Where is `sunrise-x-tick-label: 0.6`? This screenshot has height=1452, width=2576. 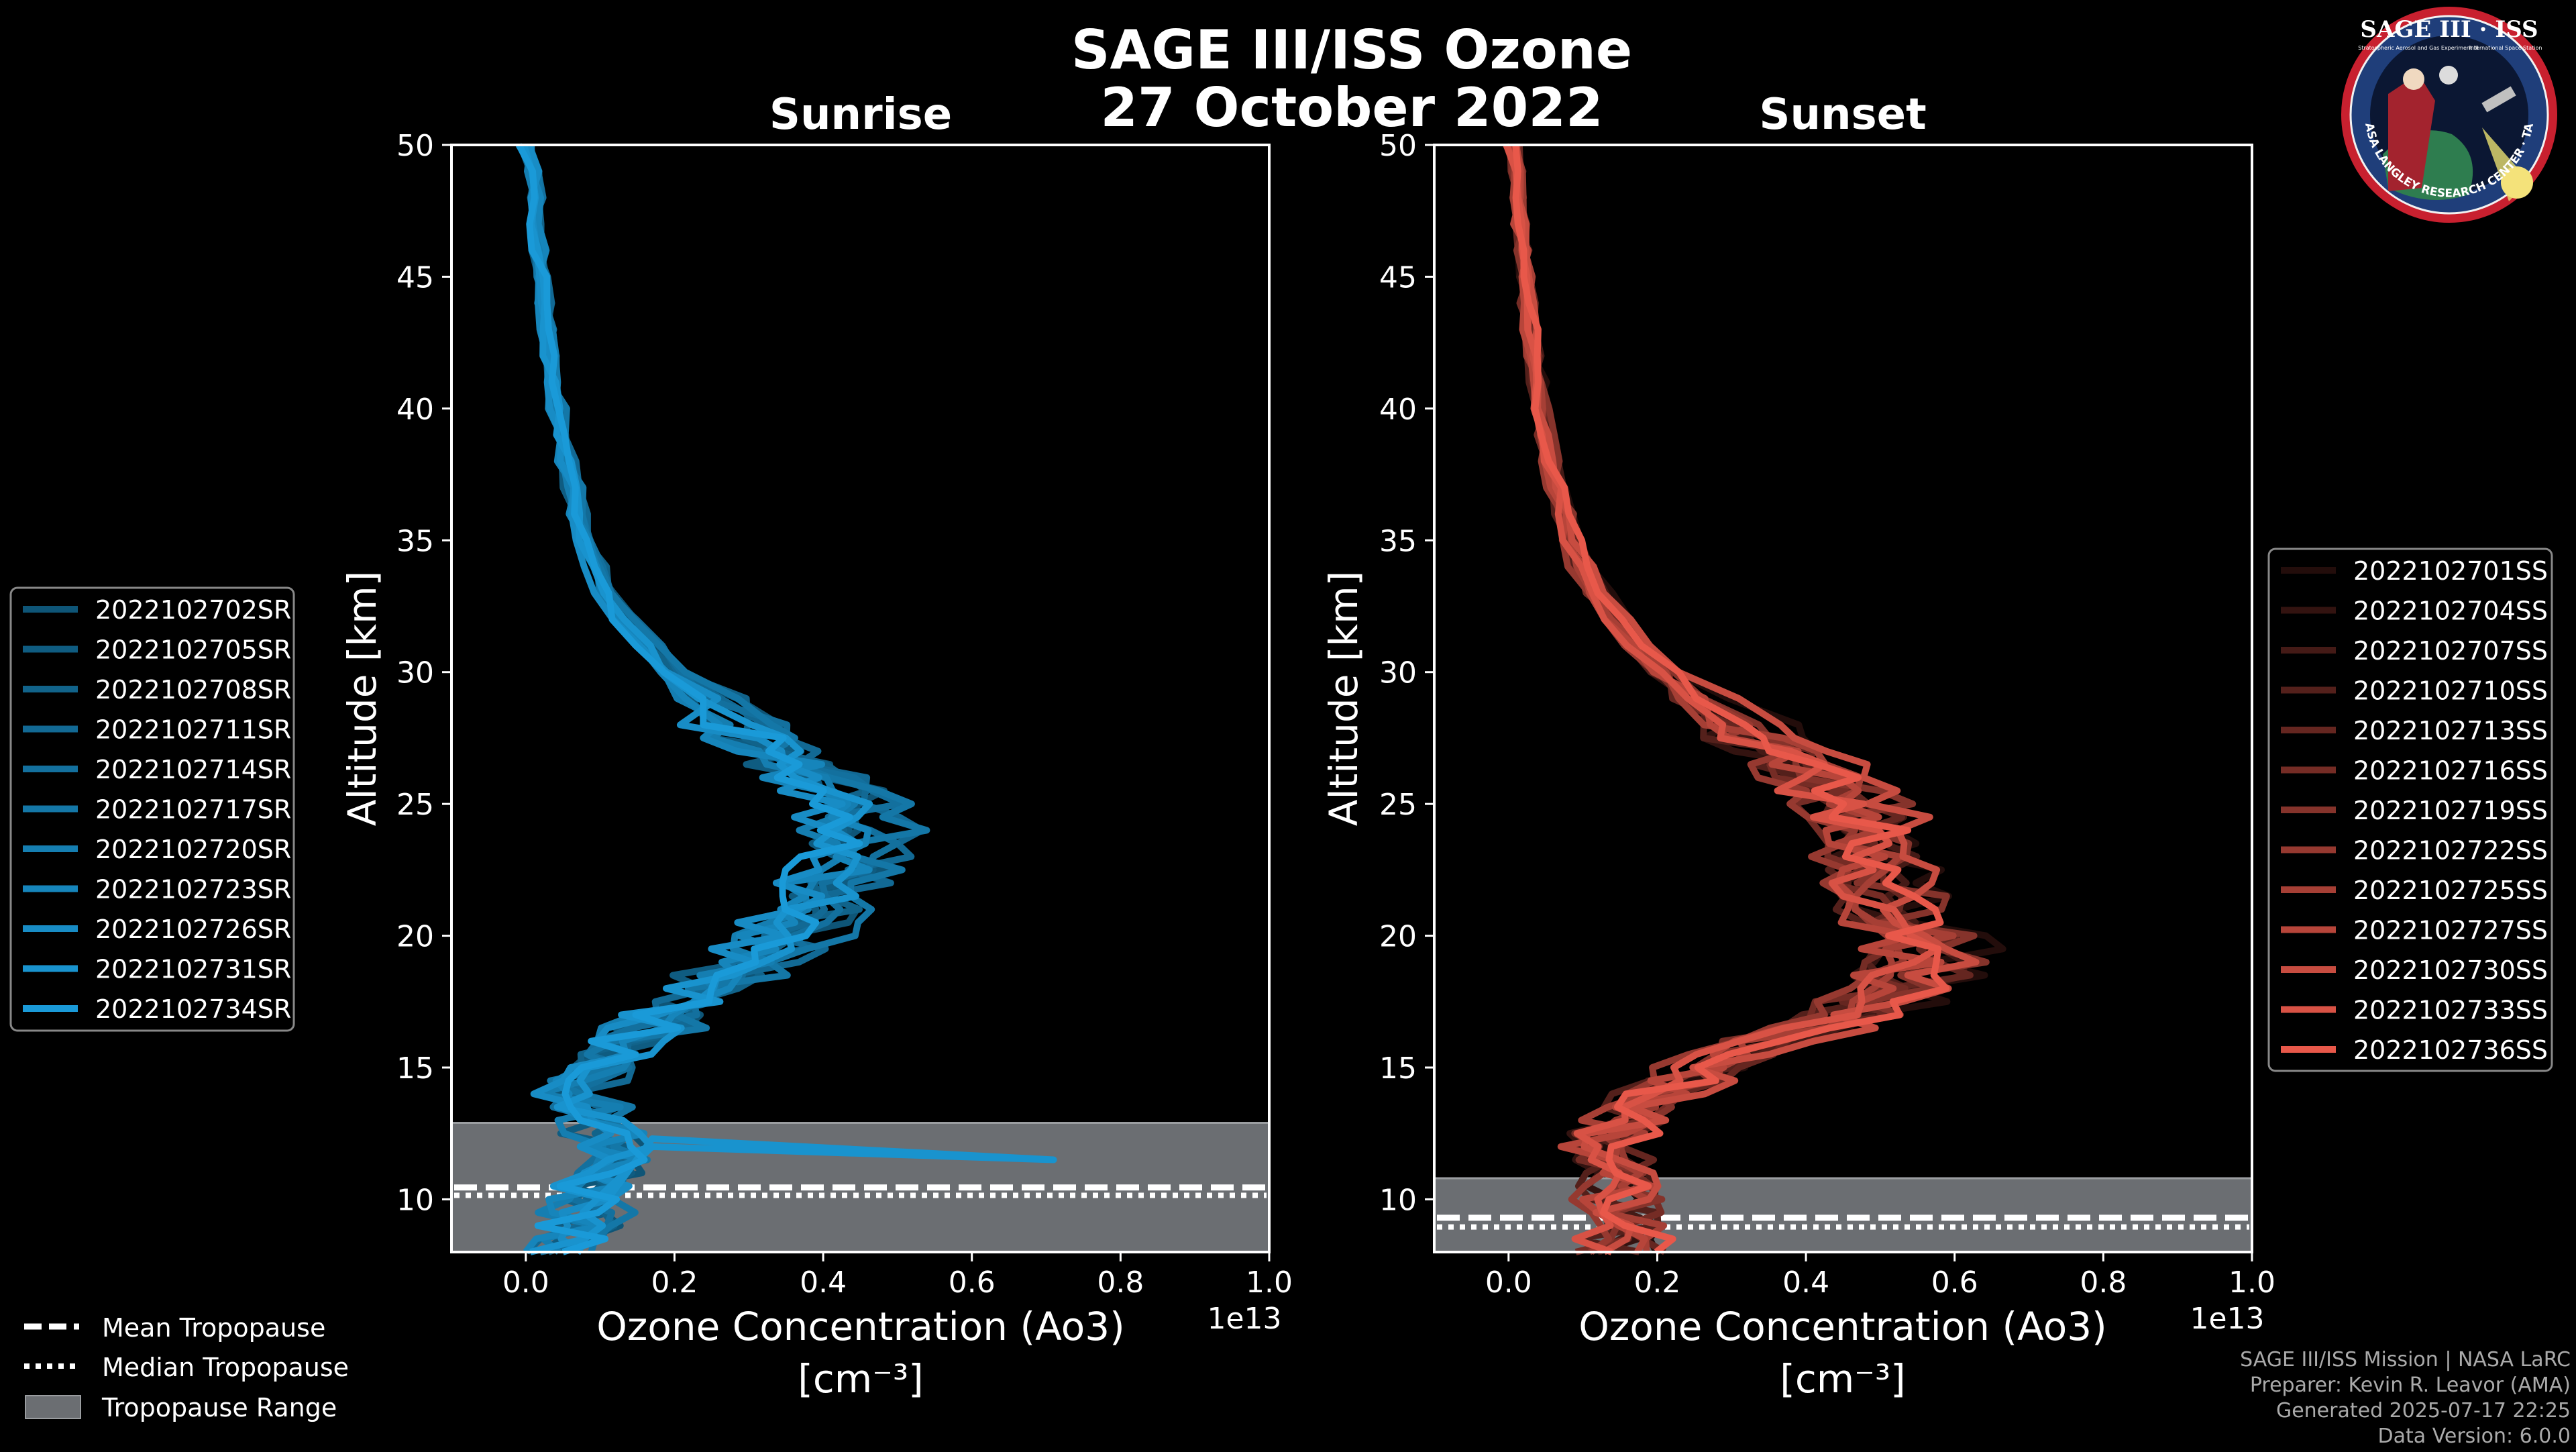
sunrise-x-tick-label: 0.6 is located at coordinates (972, 1283).